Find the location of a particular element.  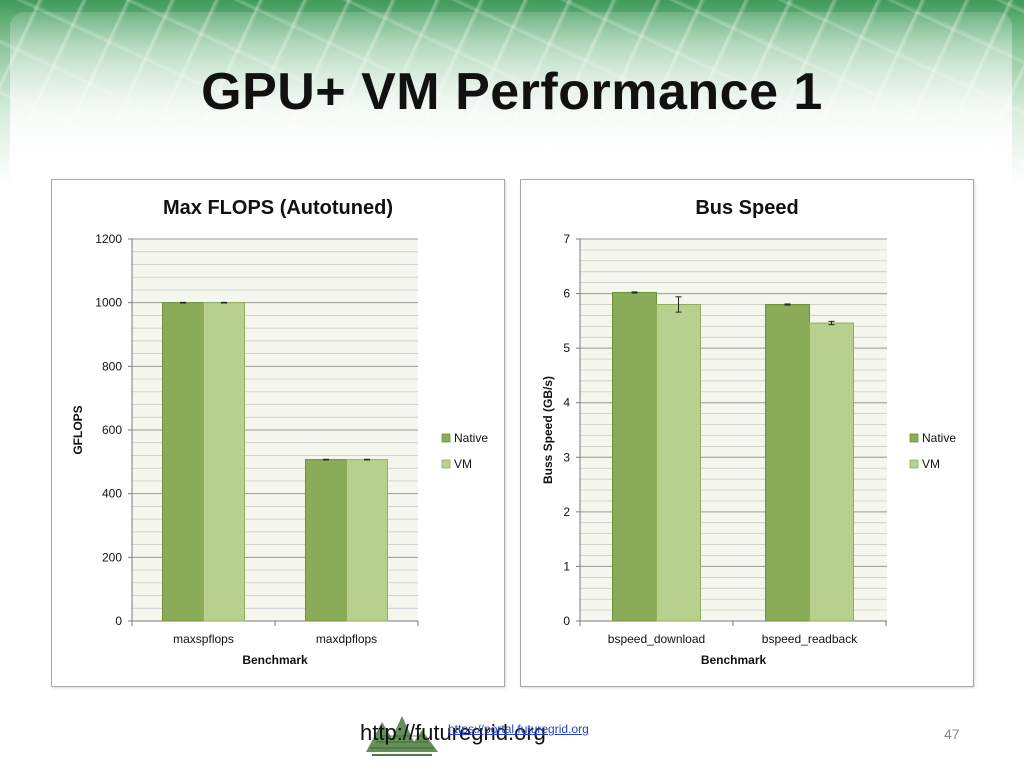

slide-number: 47 is located at coordinates (952, 734).